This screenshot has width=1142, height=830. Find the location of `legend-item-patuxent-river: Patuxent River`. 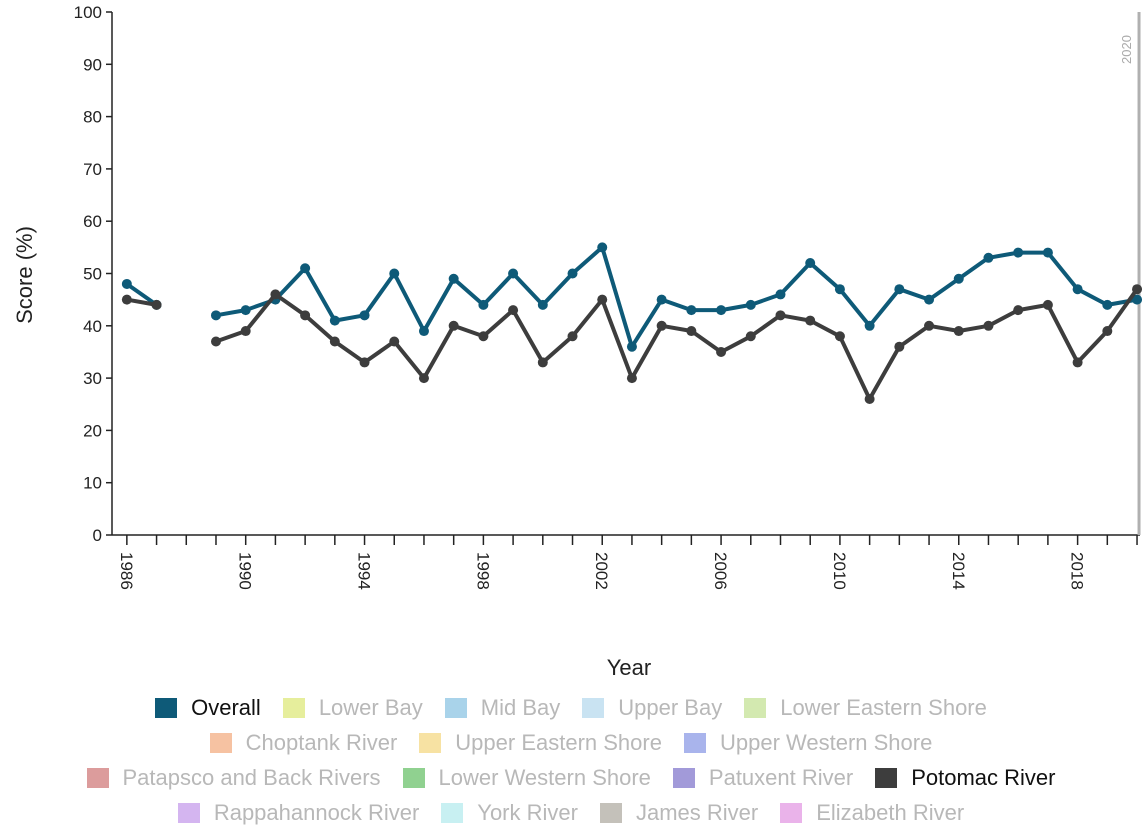

legend-item-patuxent-river: Patuxent River is located at coordinates (762, 778).